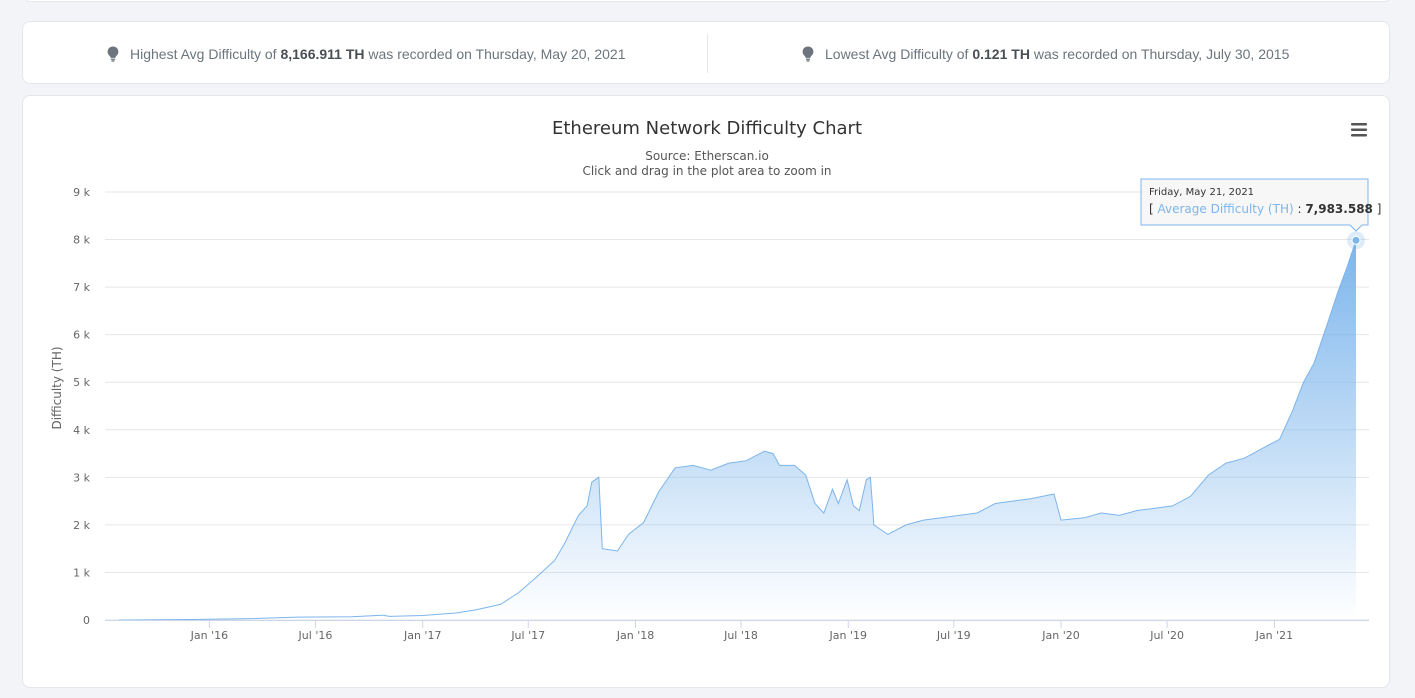 This screenshot has width=1415, height=698. I want to click on x-tick-label: Jan '19, so click(848, 635).